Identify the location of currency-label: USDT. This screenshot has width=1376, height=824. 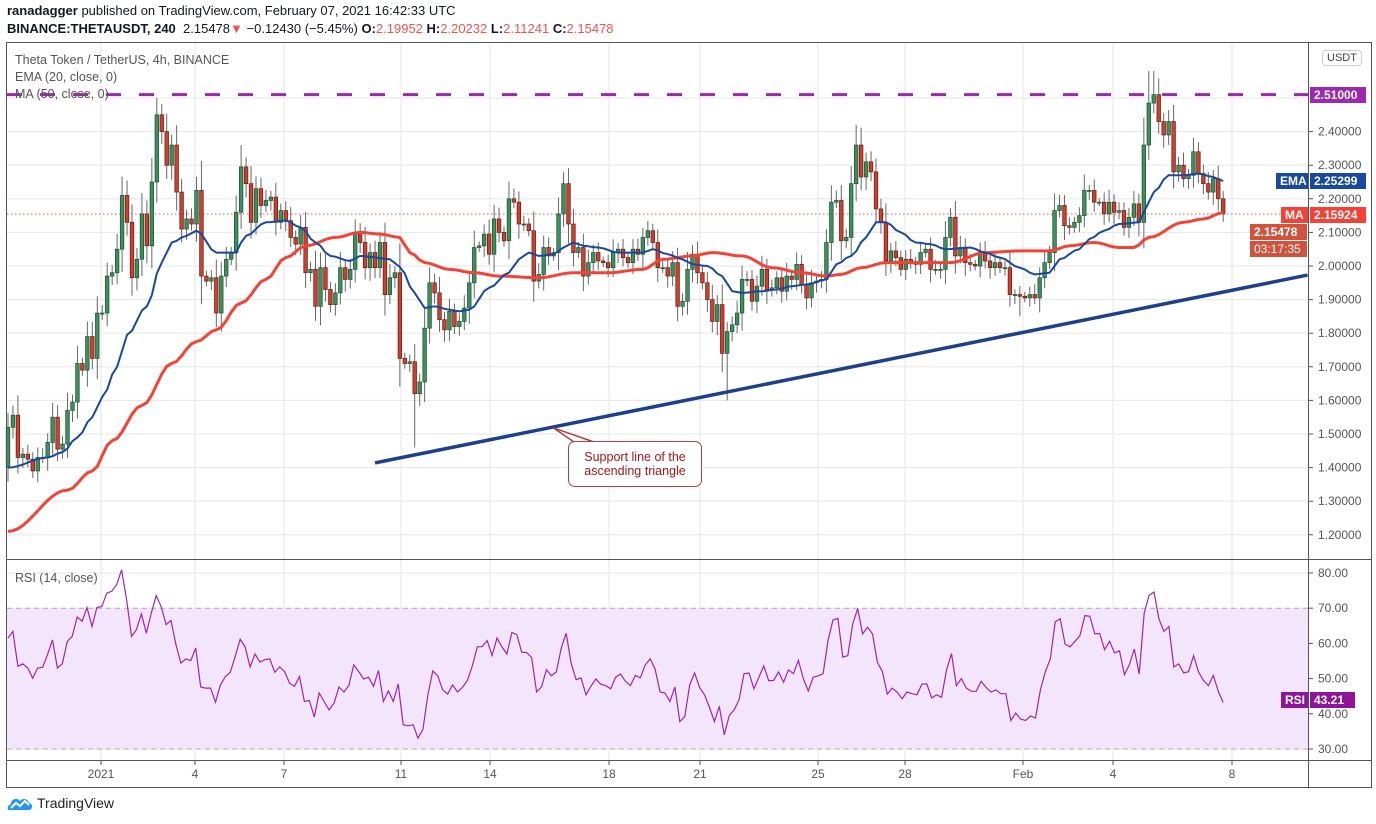
(1342, 58).